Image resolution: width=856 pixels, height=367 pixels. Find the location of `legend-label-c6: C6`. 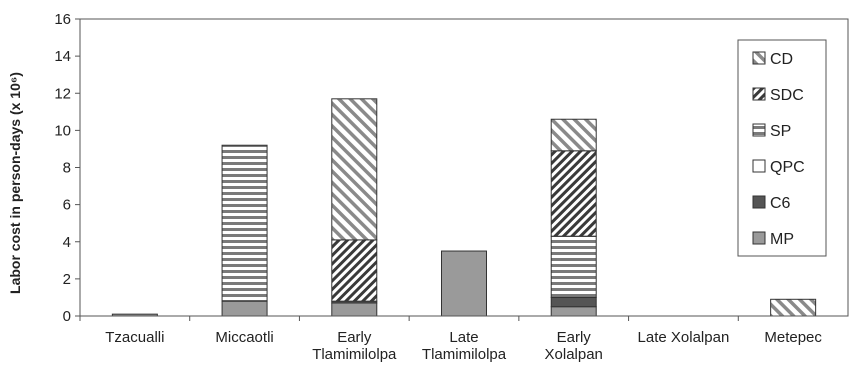

legend-label-c6: C6 is located at coordinates (780, 203).